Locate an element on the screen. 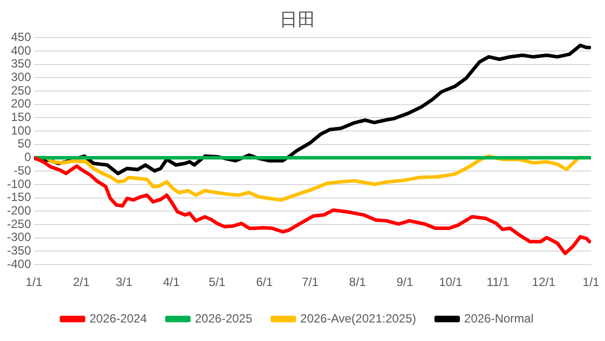  x-tick-label: 4/1 is located at coordinates (171, 282).